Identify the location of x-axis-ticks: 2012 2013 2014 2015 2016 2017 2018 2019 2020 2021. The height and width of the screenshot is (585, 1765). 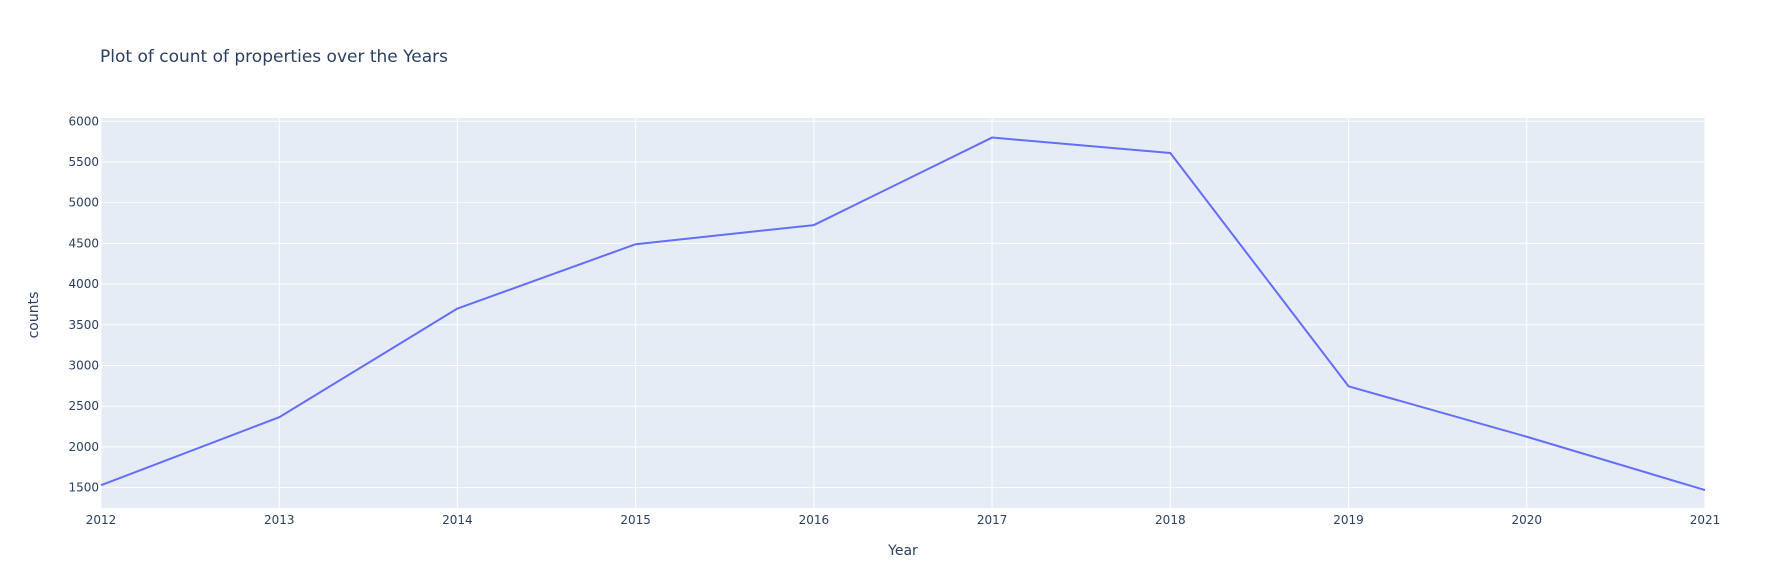
(903, 520).